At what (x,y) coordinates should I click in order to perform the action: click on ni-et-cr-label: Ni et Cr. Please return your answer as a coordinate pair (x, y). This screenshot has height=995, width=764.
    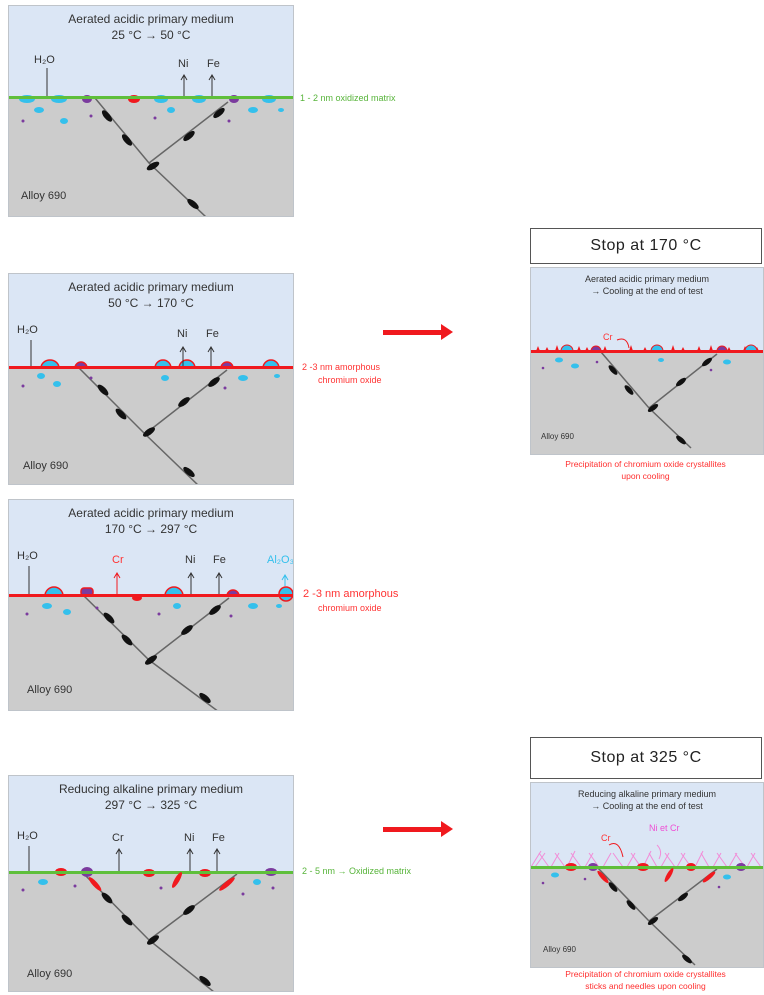
    Looking at the image, I should click on (664, 828).